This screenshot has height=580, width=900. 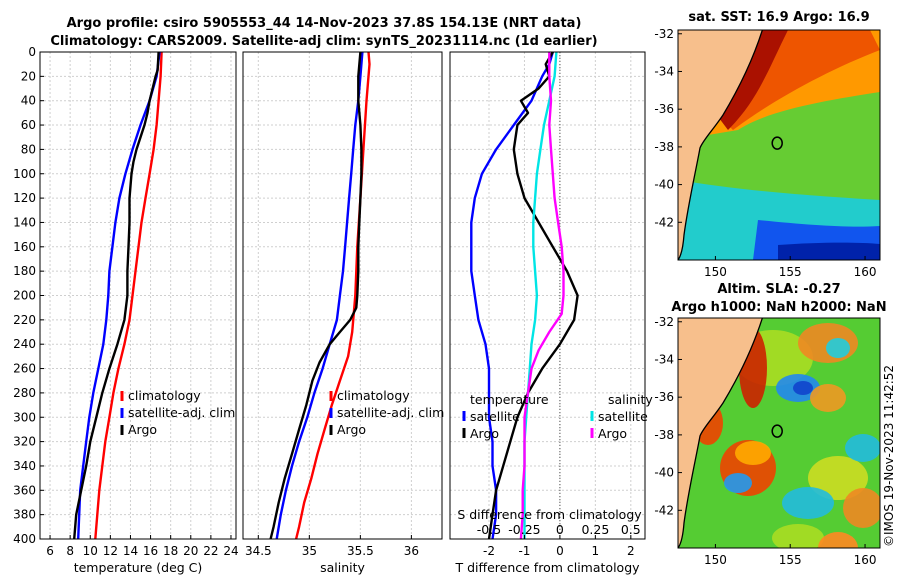 What do you see at coordinates (715, 272) in the screenshot?
I see `sst-map-xtick-label: 150` at bounding box center [715, 272].